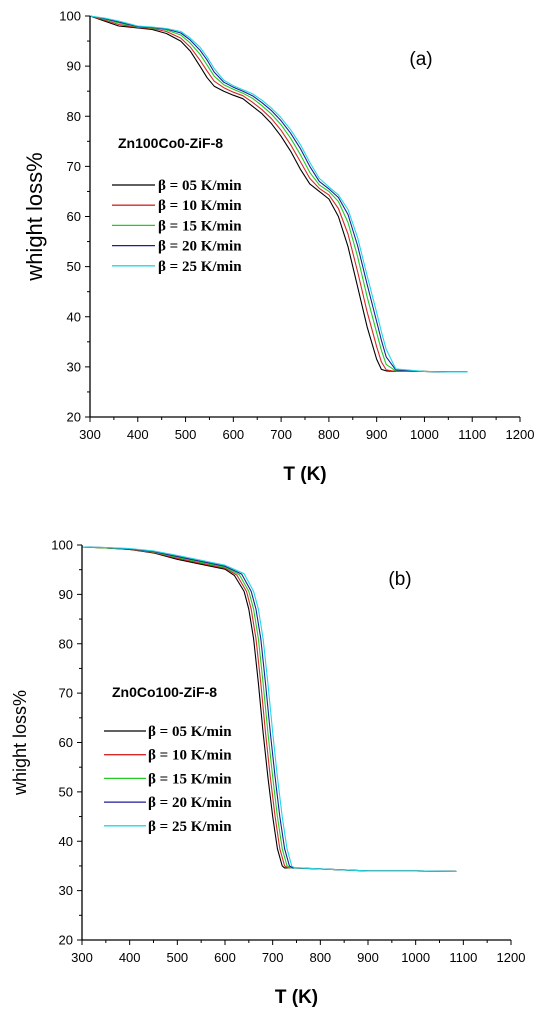 This screenshot has width=550, height=1011. What do you see at coordinates (164, 692) in the screenshot?
I see `sample-label: Zn0Co100-ZiF-8` at bounding box center [164, 692].